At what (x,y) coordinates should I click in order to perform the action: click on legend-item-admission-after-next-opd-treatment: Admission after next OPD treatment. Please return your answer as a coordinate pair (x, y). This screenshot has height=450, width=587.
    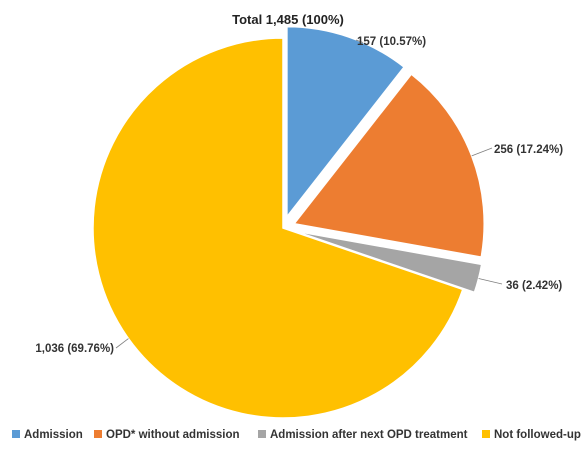
    Looking at the image, I should click on (363, 435).